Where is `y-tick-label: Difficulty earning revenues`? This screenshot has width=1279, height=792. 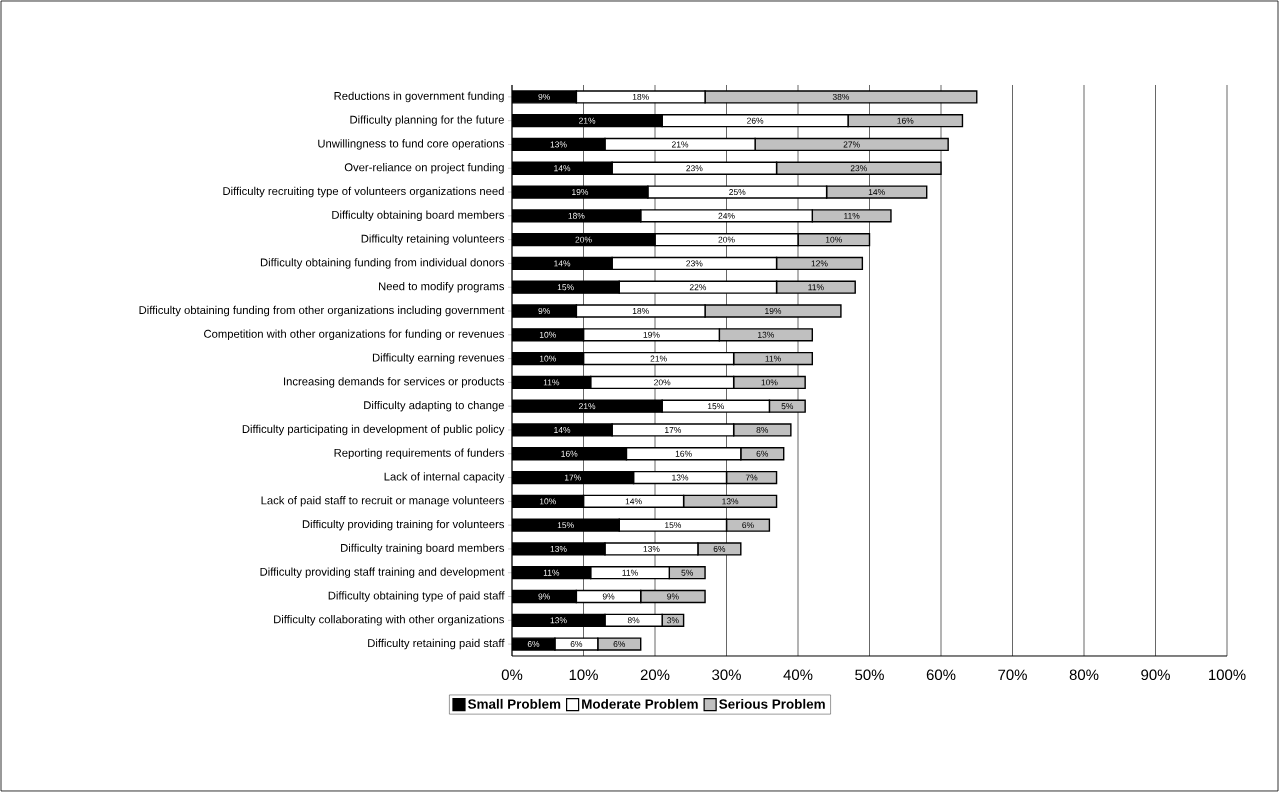 y-tick-label: Difficulty earning revenues is located at coordinates (438, 358).